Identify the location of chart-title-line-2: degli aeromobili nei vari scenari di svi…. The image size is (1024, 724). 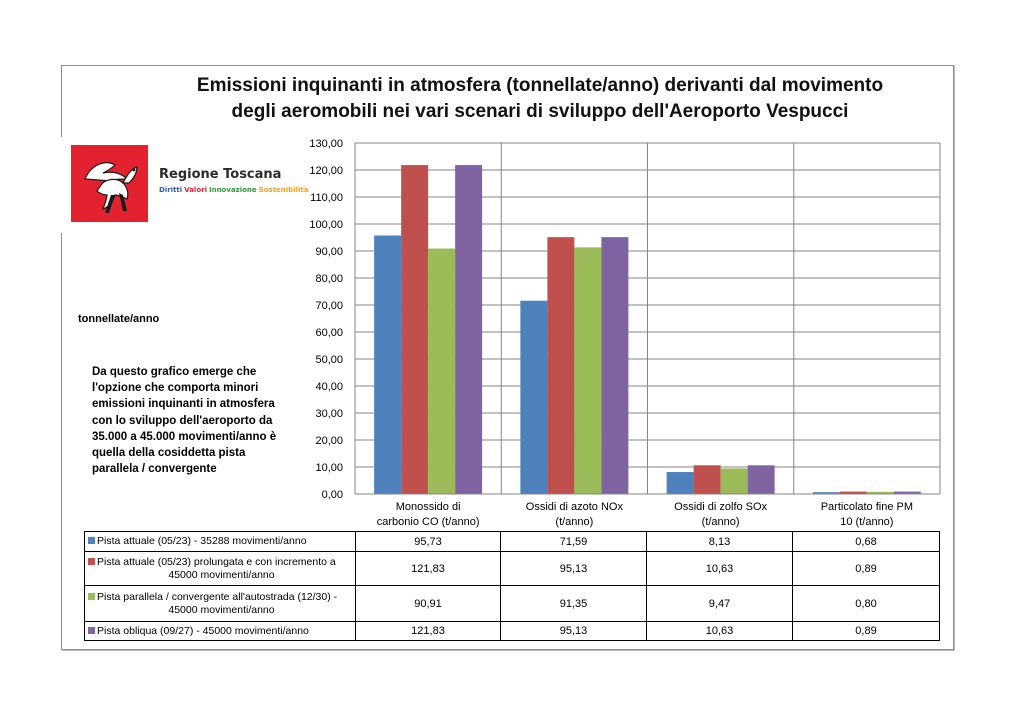
(540, 111).